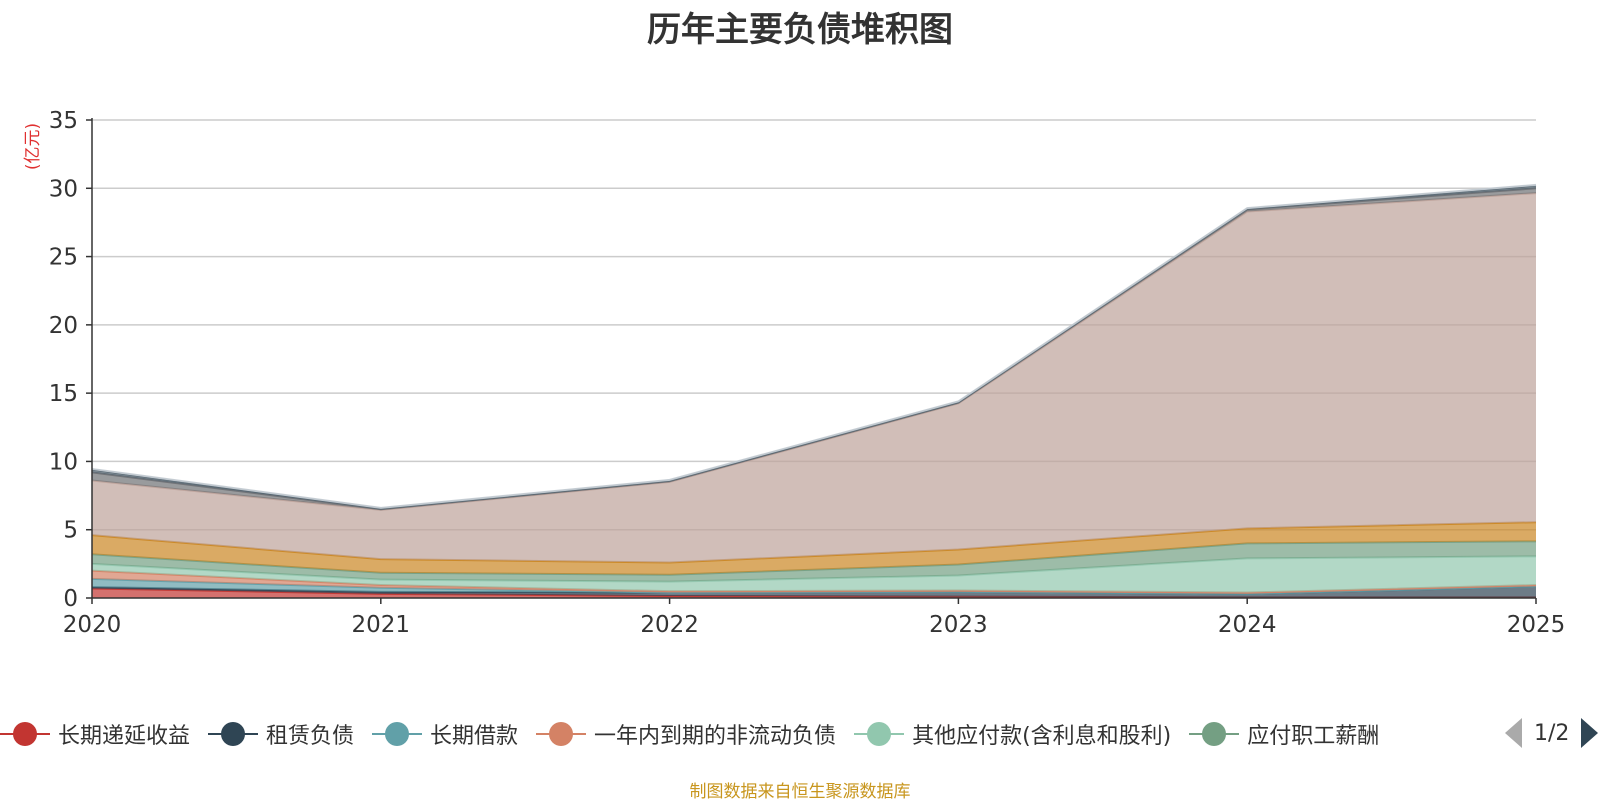  I want to click on chart-title: 历年主要负债堆积图, so click(800, 30).